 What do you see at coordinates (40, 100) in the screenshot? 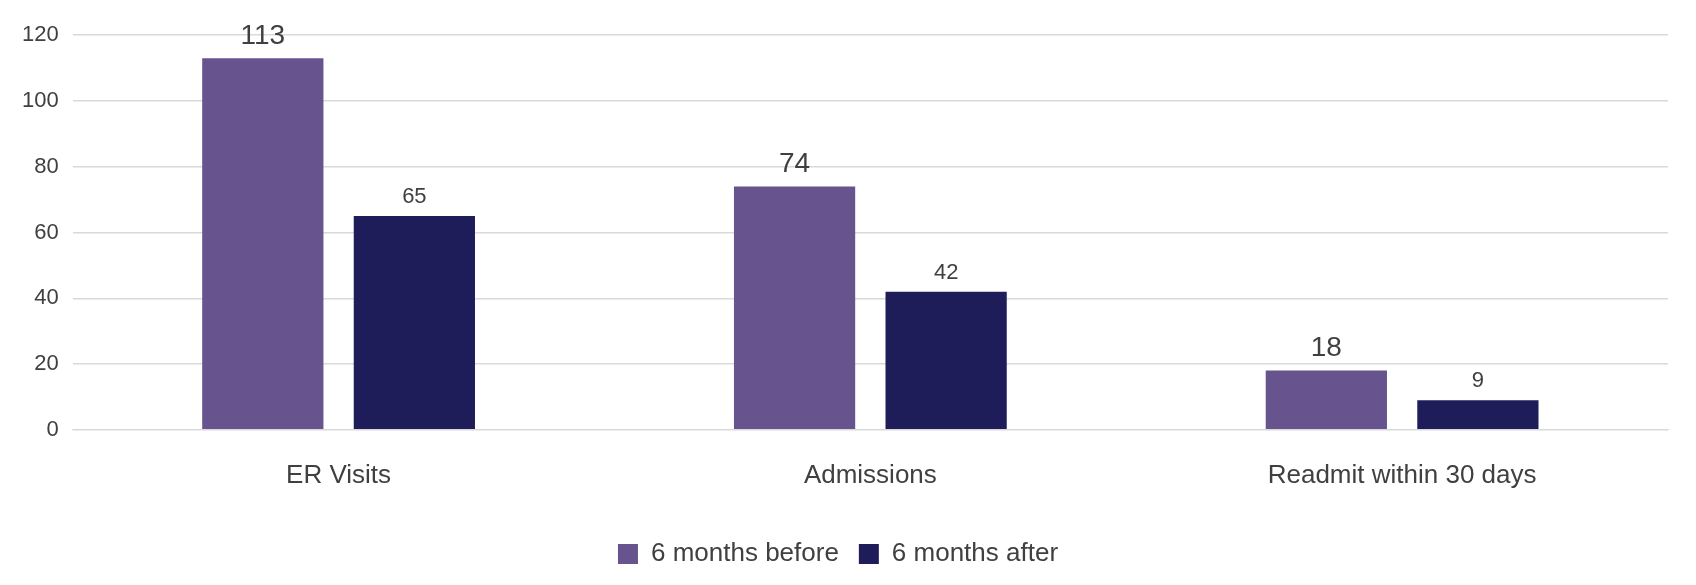
I see `y-tick-label: 100` at bounding box center [40, 100].